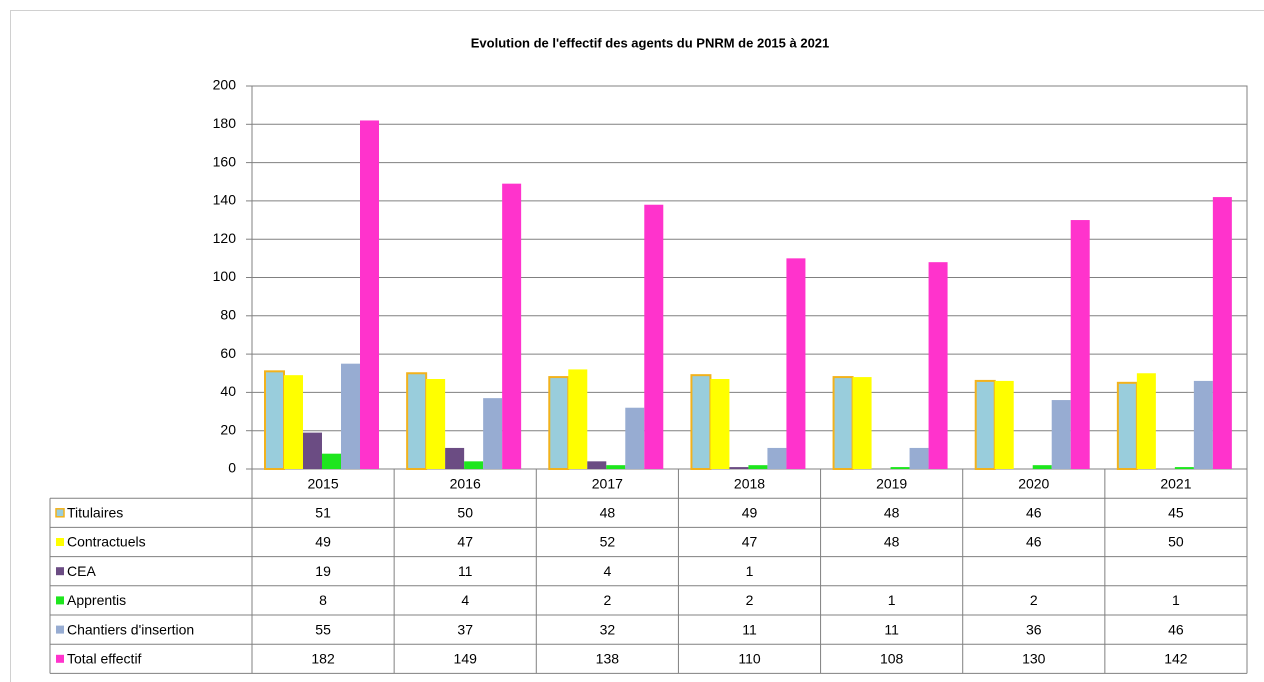 Image resolution: width=1264 pixels, height=682 pixels. What do you see at coordinates (1176, 659) in the screenshot?
I see `table-value: 142` at bounding box center [1176, 659].